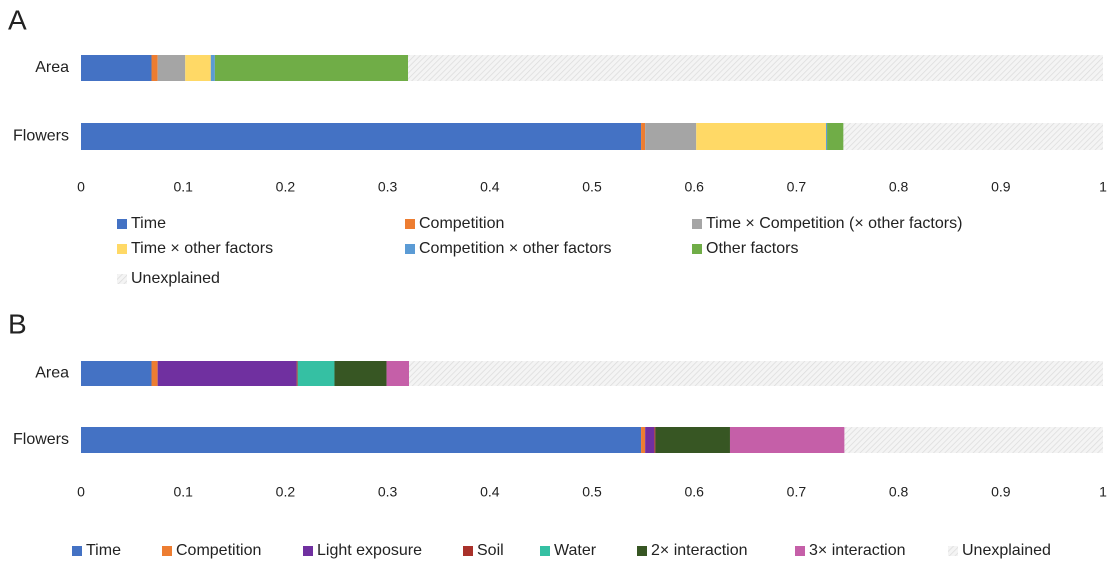 This screenshot has width=1112, height=563. I want to click on legend-label: Soil, so click(490, 550).